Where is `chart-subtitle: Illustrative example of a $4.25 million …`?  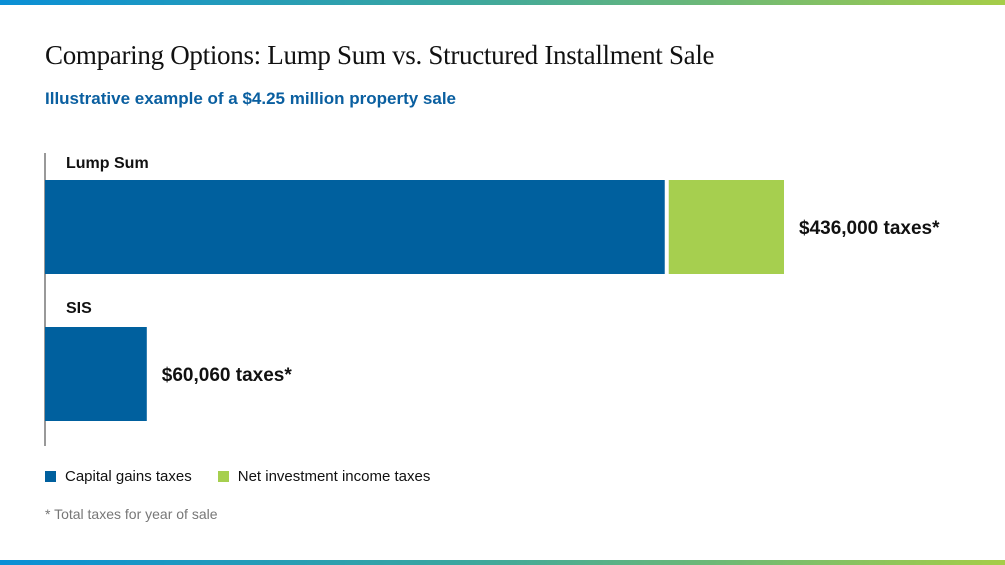 chart-subtitle: Illustrative example of a $4.25 million … is located at coordinates (250, 98).